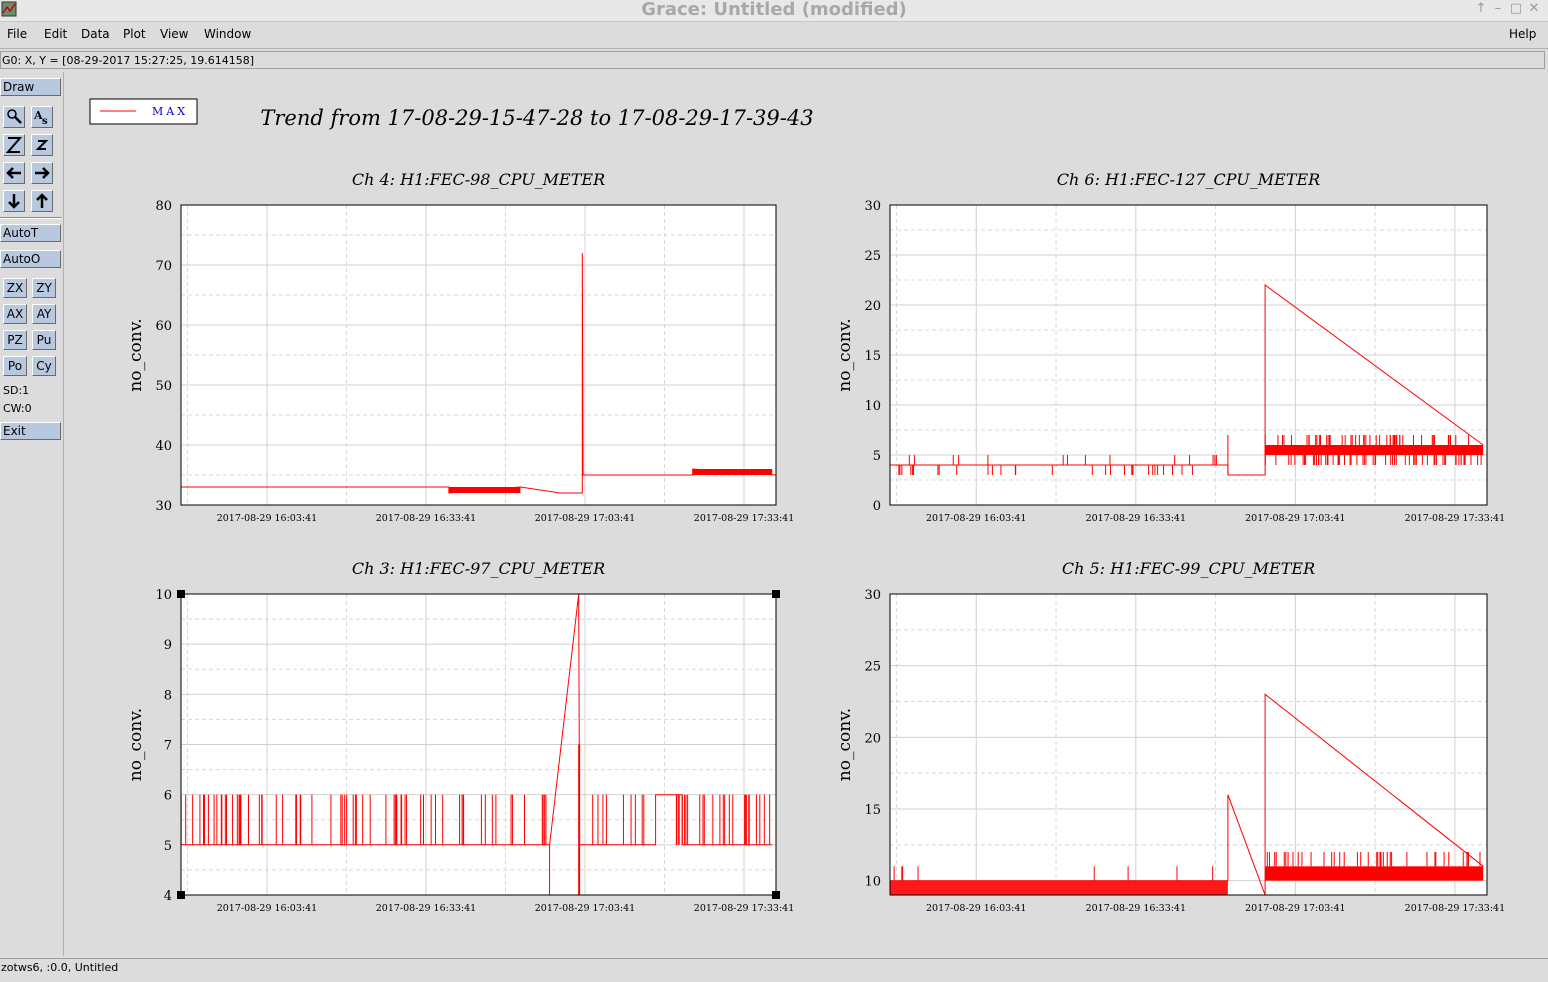 This screenshot has height=982, width=1548. I want to click on y-tick-label: 80, so click(163, 206).